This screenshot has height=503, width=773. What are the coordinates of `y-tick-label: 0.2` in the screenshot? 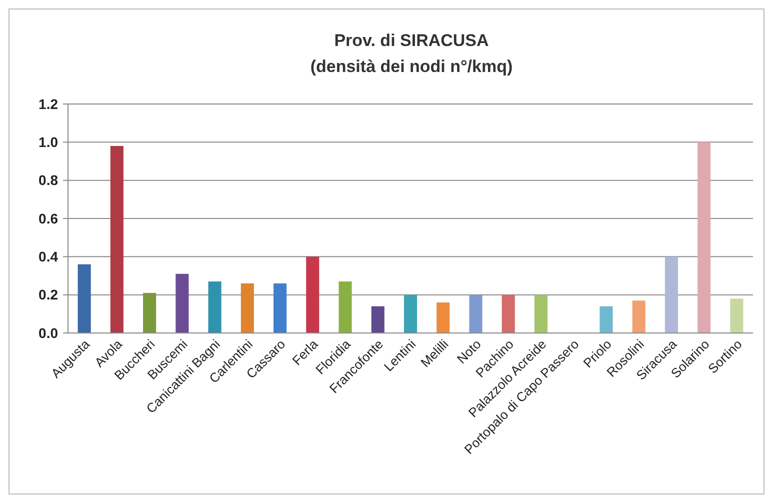 It's located at (48, 294).